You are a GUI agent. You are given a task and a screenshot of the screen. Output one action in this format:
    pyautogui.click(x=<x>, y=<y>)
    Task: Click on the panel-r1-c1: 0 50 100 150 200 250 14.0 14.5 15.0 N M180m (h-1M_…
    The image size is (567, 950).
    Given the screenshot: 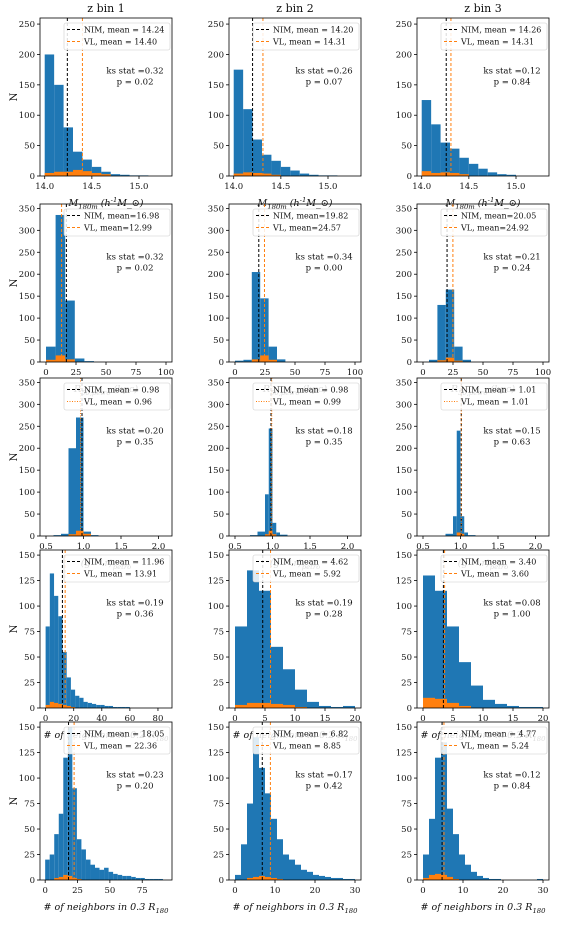 What is the action you would take?
    pyautogui.click(x=91, y=114)
    